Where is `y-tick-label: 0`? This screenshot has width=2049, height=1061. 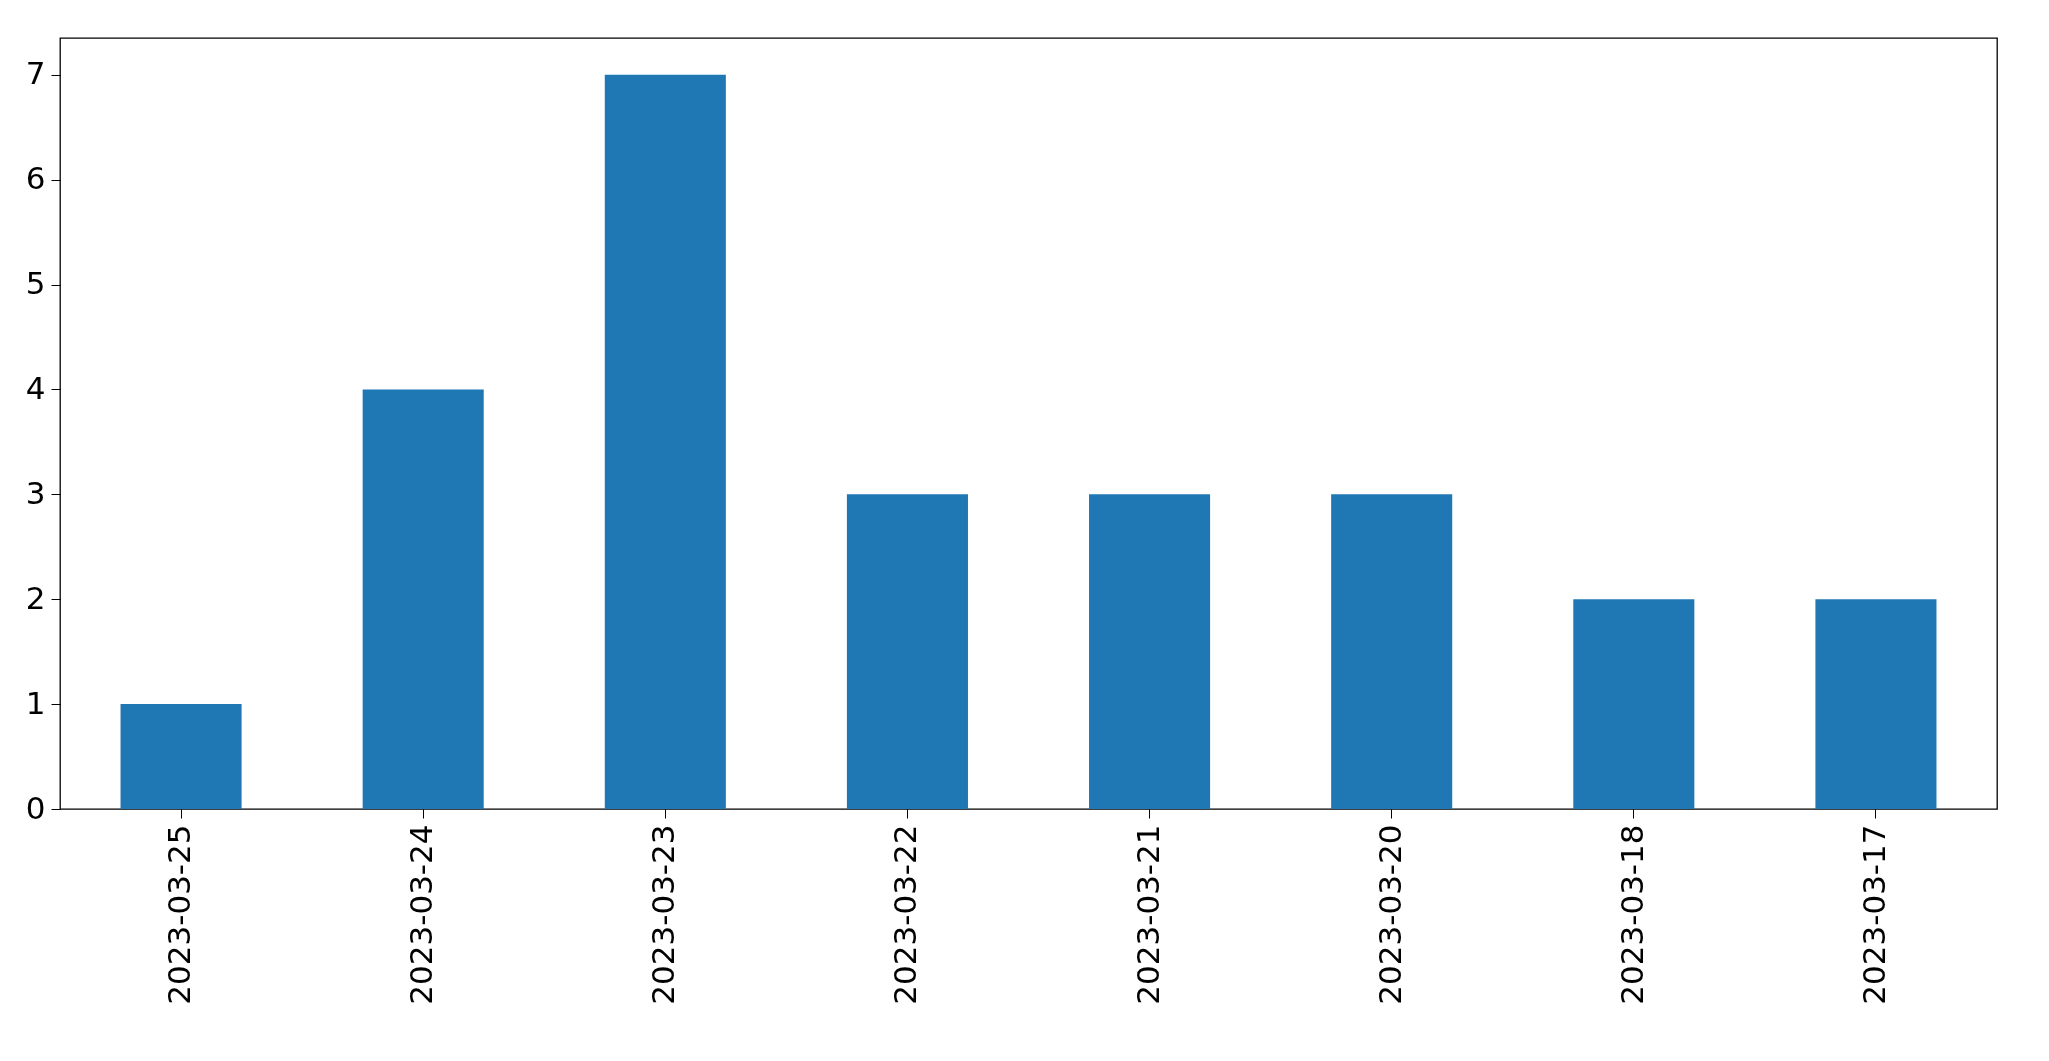 y-tick-label: 0 is located at coordinates (35, 807).